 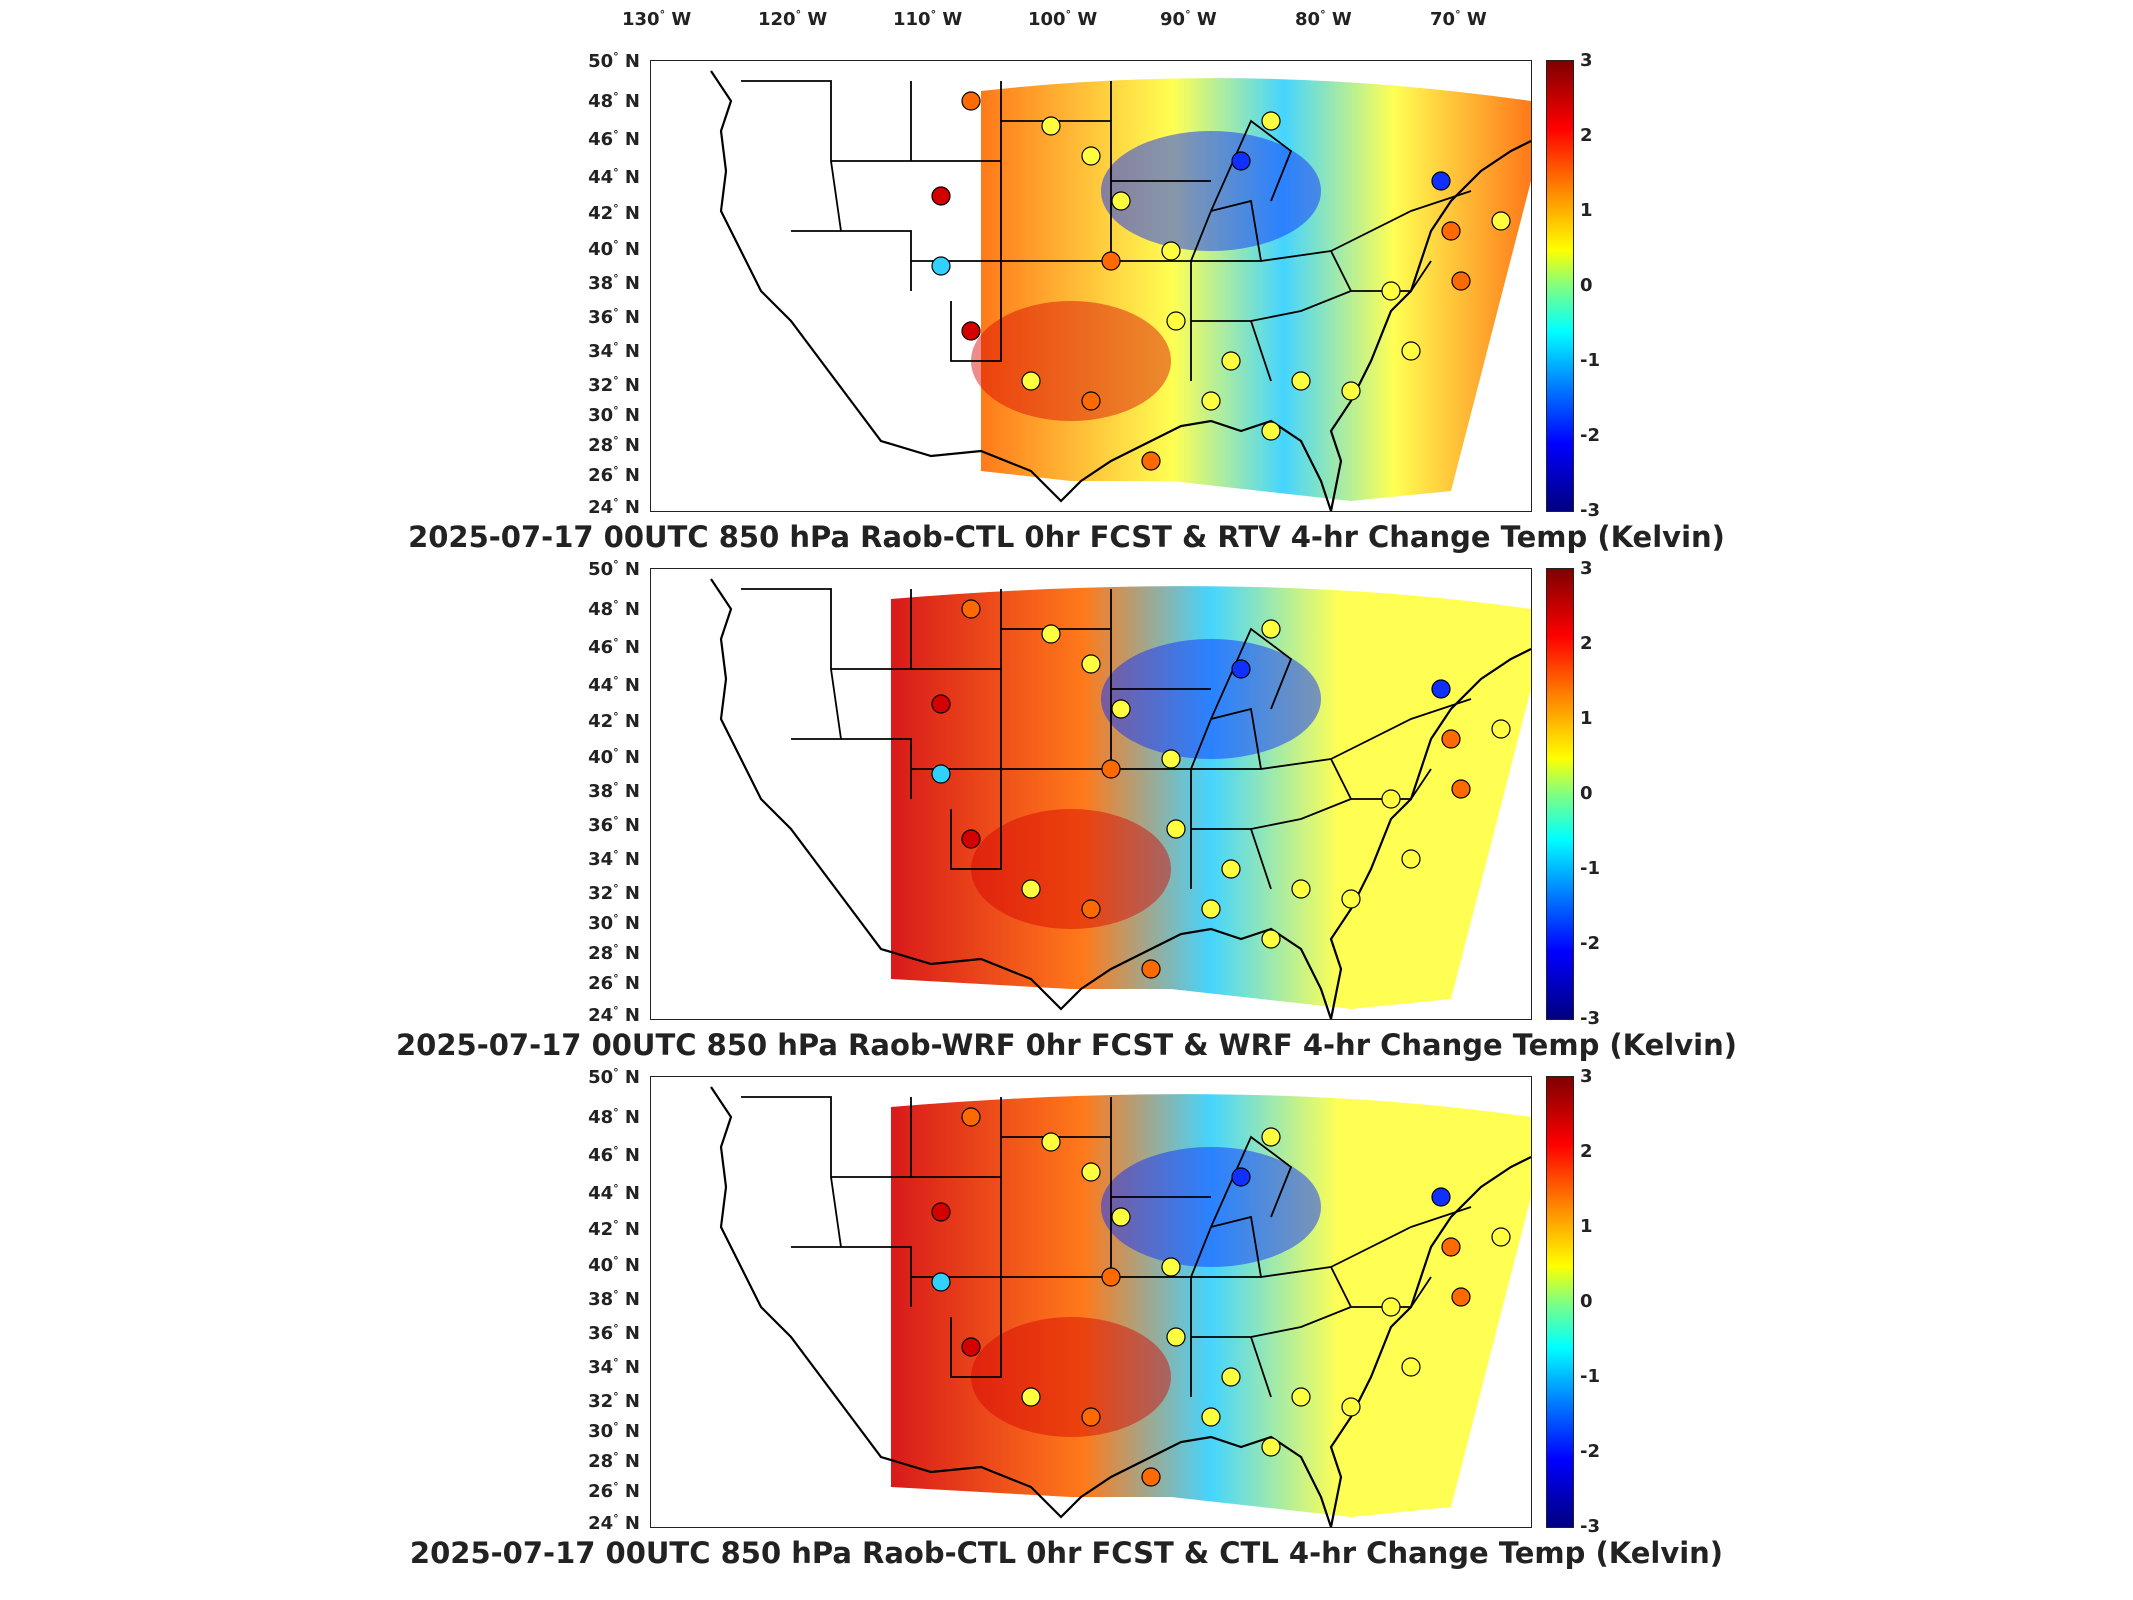 What do you see at coordinates (614, 101) in the screenshot?
I see `latitude-label-48: 48° N` at bounding box center [614, 101].